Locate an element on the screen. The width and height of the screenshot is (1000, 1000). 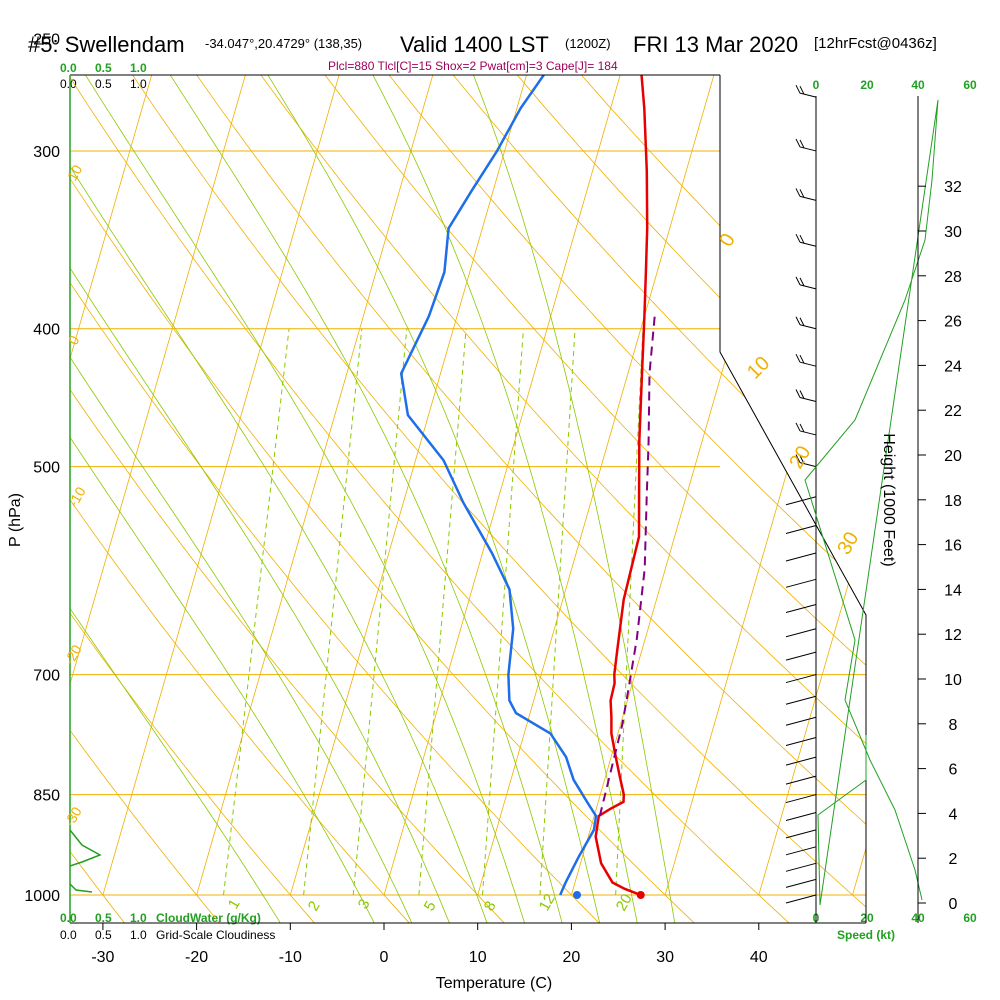
isotherm-line is located at coordinates (812, 485).